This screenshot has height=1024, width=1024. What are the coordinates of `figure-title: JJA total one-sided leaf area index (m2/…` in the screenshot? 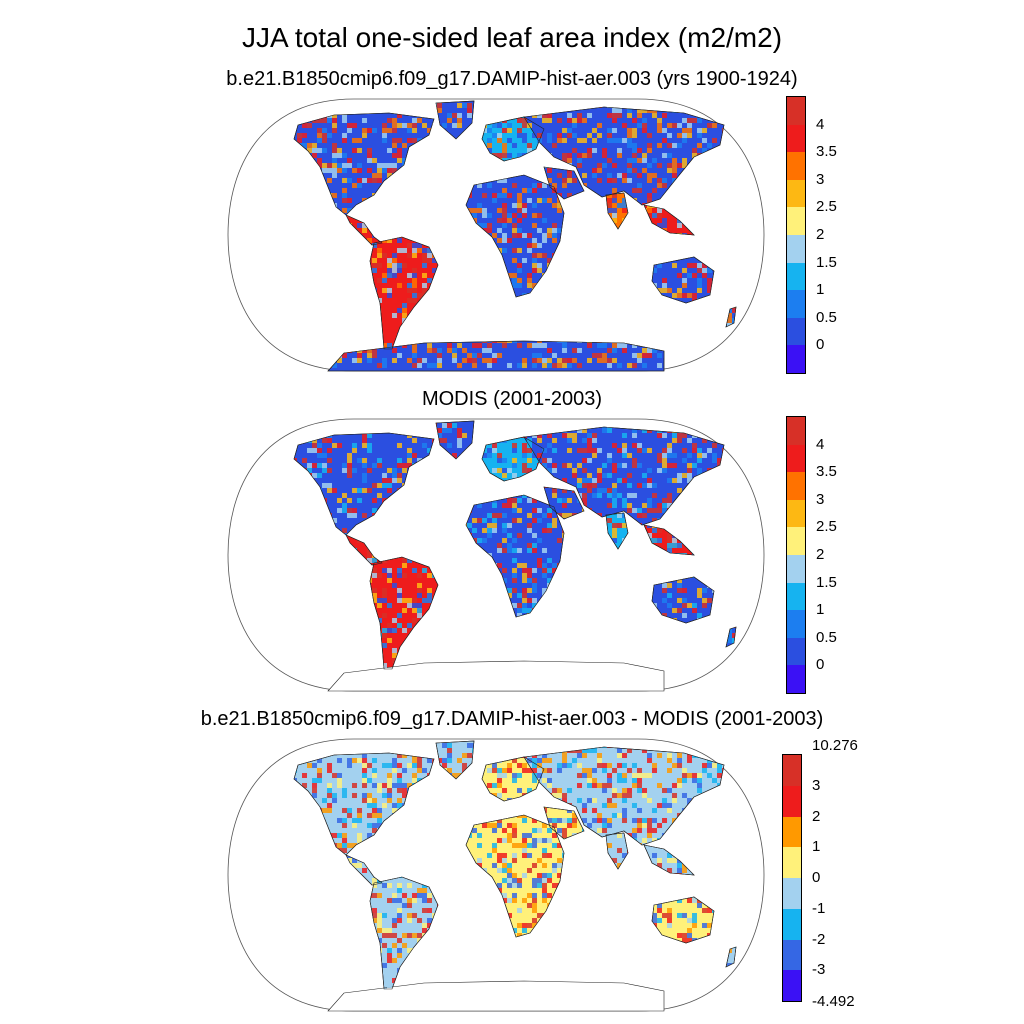 It's located at (512, 37).